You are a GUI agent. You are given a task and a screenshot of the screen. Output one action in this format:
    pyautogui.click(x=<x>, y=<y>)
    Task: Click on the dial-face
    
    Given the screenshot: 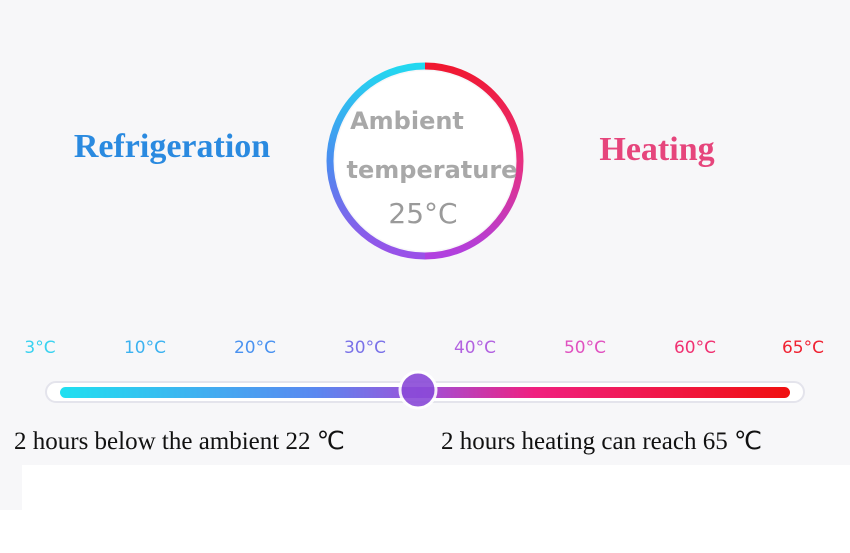 What is the action you would take?
    pyautogui.click(x=425, y=161)
    